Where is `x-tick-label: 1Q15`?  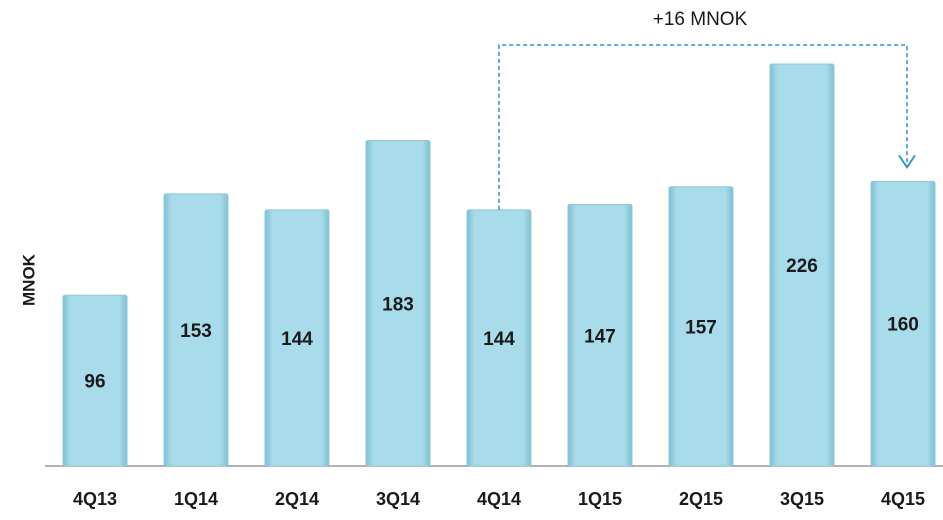 x-tick-label: 1Q15 is located at coordinates (600, 499).